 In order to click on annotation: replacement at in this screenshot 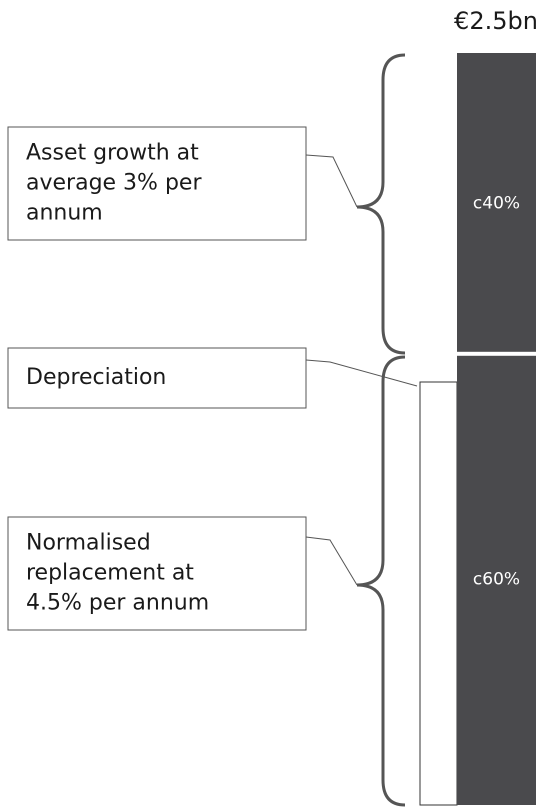, I will do `click(110, 573)`.